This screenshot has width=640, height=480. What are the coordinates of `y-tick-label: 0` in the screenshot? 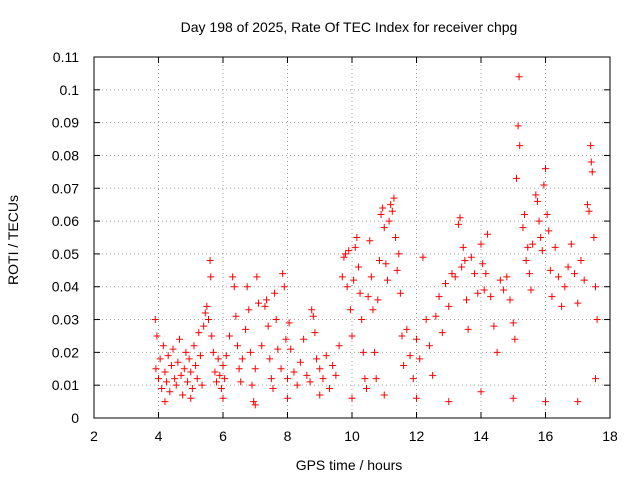 It's located at (75, 418).